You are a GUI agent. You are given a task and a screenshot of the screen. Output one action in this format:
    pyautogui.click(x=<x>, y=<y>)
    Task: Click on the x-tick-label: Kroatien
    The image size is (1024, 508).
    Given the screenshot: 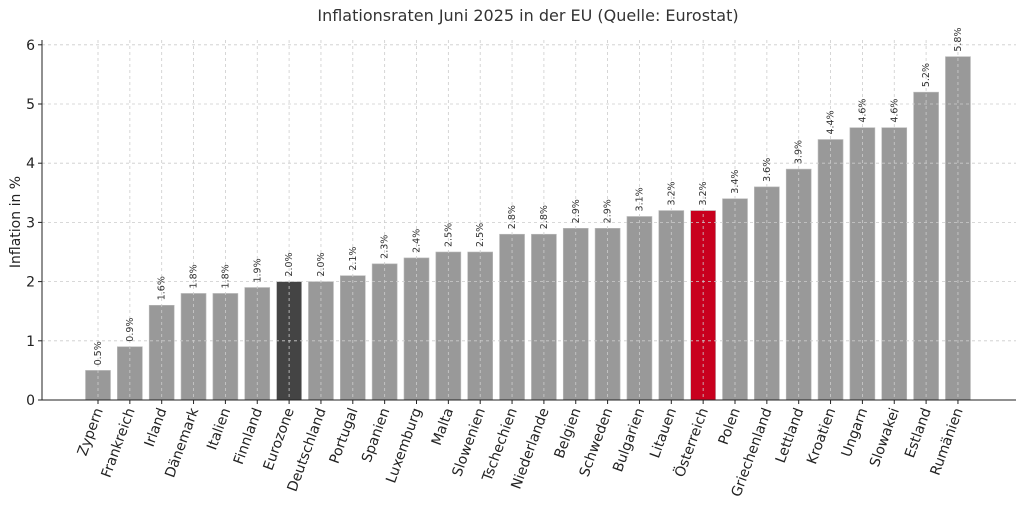 What is the action you would take?
    pyautogui.click(x=821, y=436)
    